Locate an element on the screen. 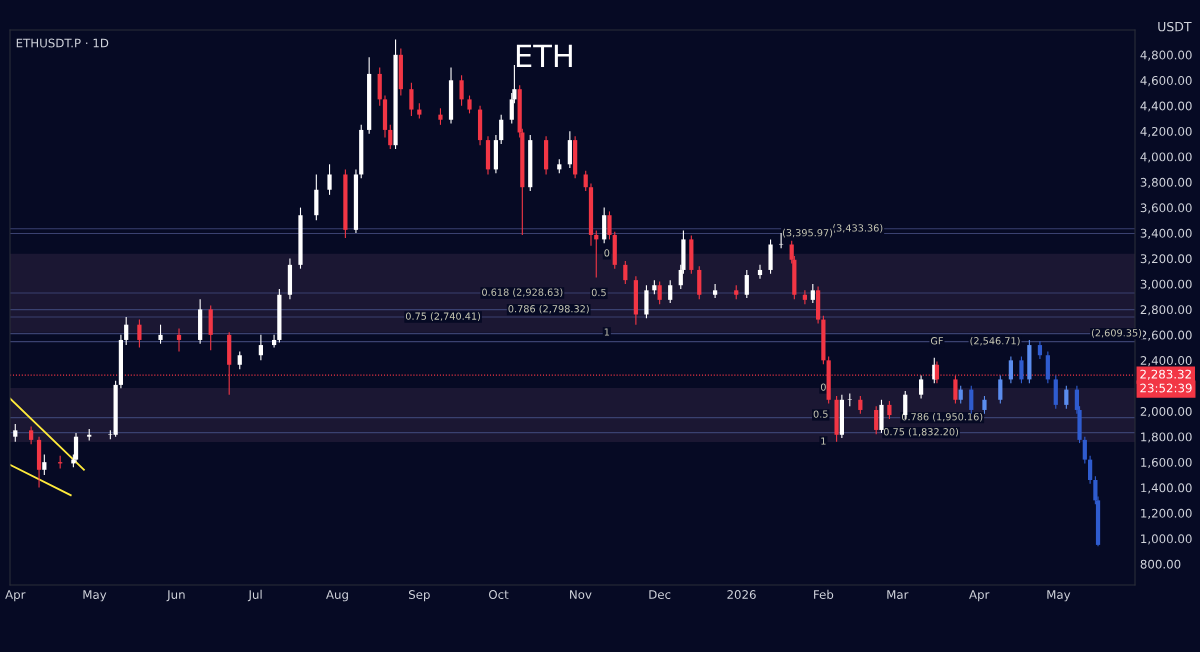 Image resolution: width=1200 pixels, height=652 pixels. y-tick-label: 4,000.00 is located at coordinates (1166, 157).